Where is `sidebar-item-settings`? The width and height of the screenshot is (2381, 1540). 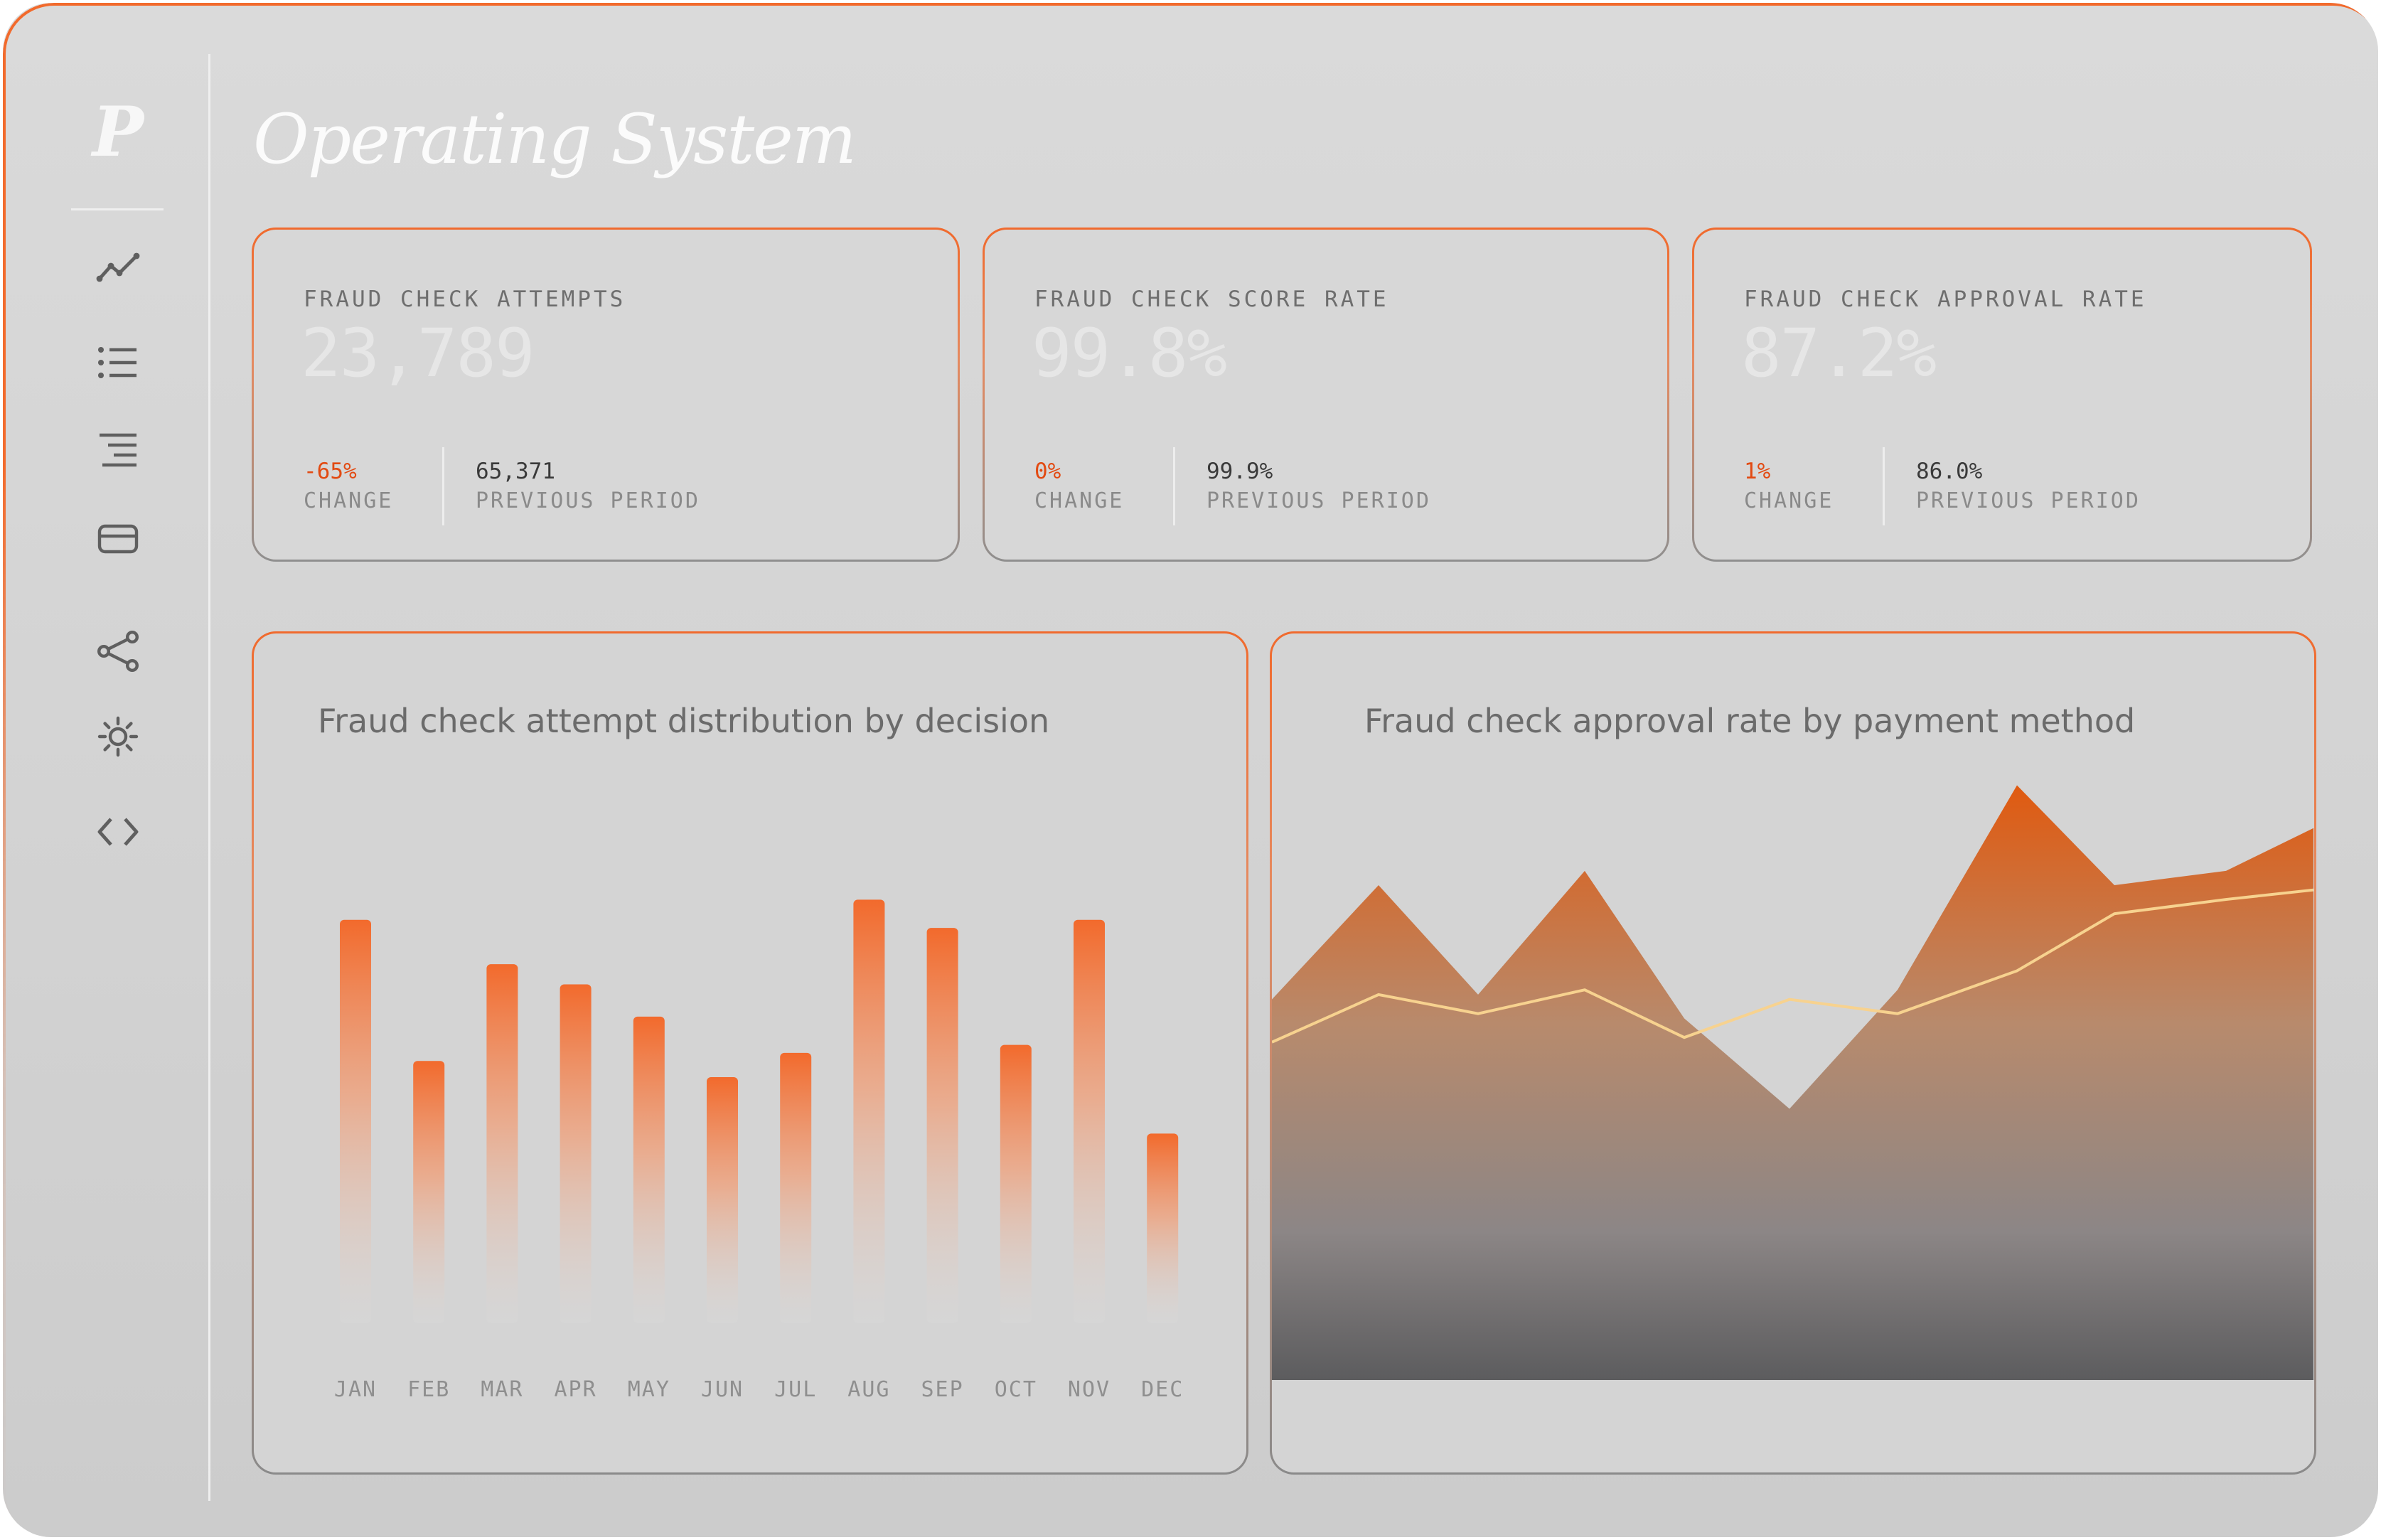
sidebar-item-settings is located at coordinates (118, 736).